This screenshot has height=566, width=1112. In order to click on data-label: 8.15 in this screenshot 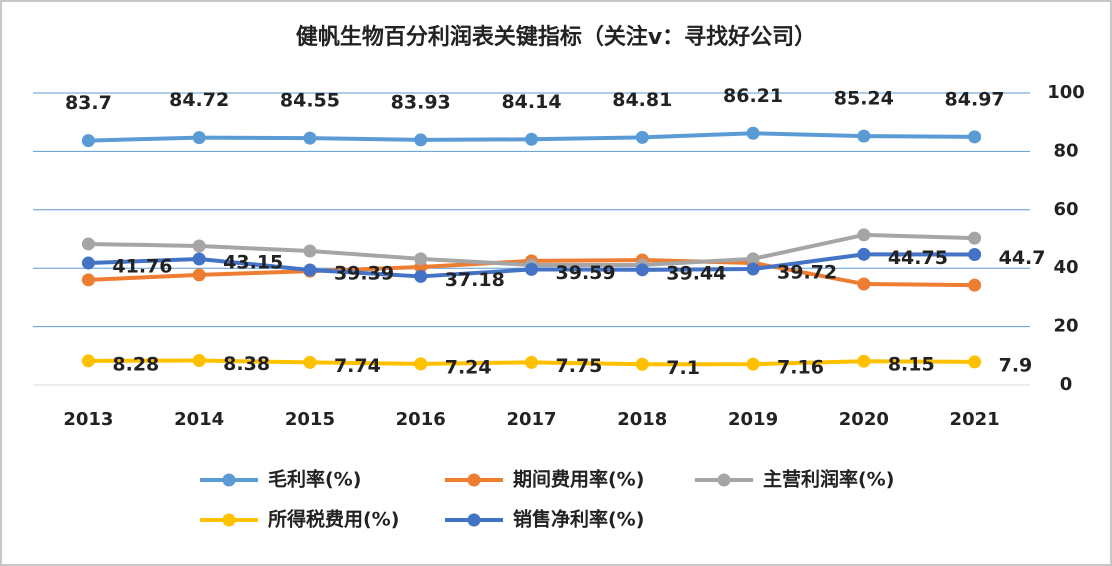, I will do `click(911, 365)`.